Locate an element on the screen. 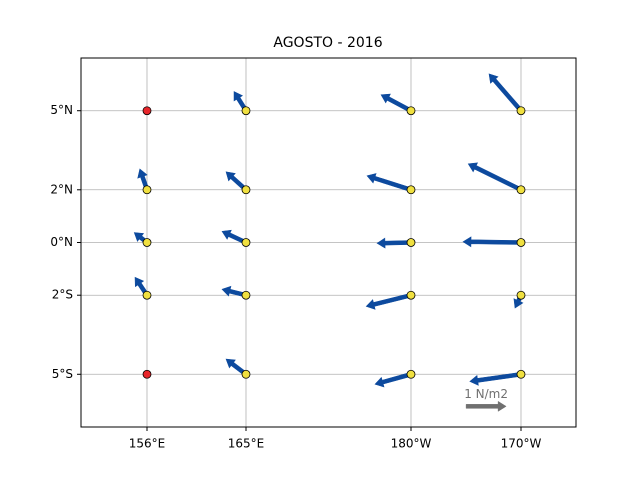 The image size is (640, 480). x-tick-label: 170°W is located at coordinates (521, 444).